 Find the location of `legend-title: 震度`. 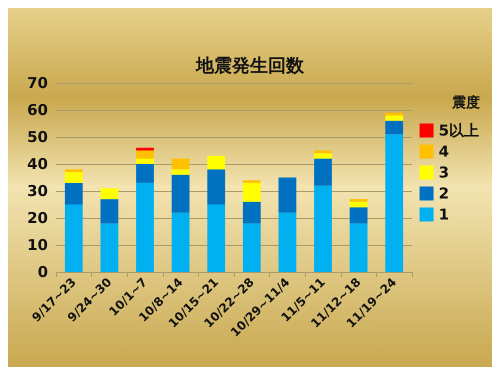

legend-title: 震度 is located at coordinates (465, 102).